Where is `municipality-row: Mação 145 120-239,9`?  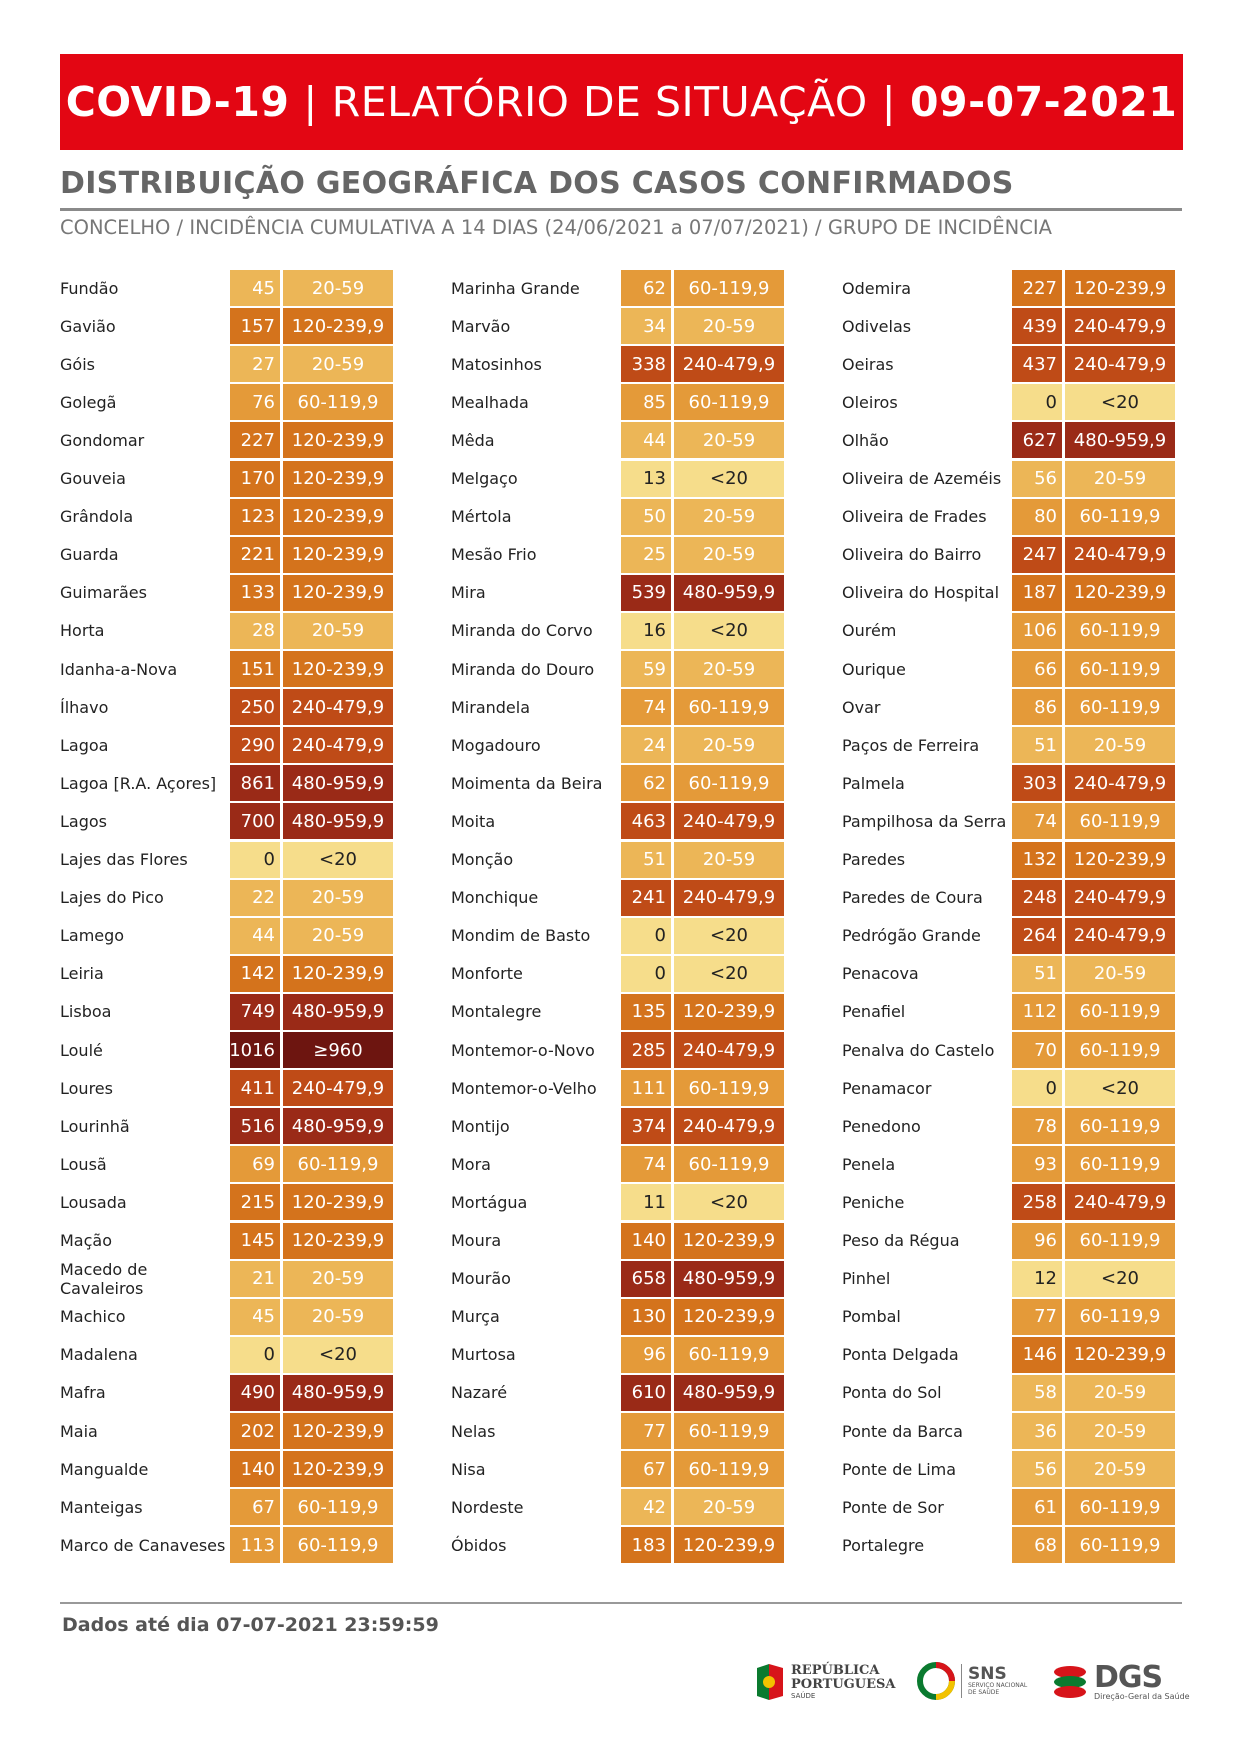 municipality-row: Mação 145 120-239,9 is located at coordinates (228, 1240).